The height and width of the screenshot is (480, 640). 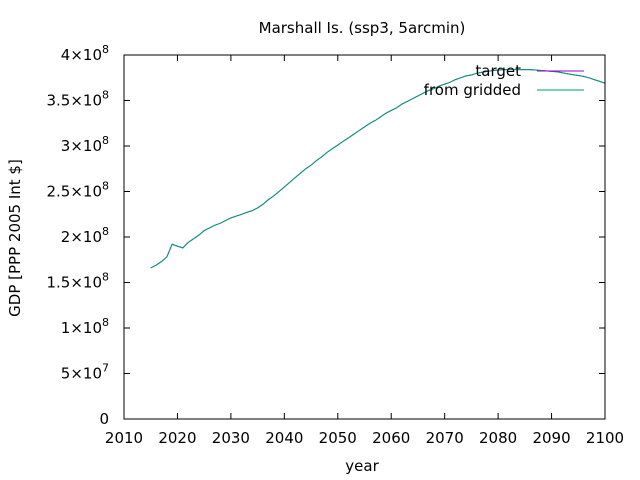 I want to click on x-tick-label: 2050, so click(x=338, y=438).